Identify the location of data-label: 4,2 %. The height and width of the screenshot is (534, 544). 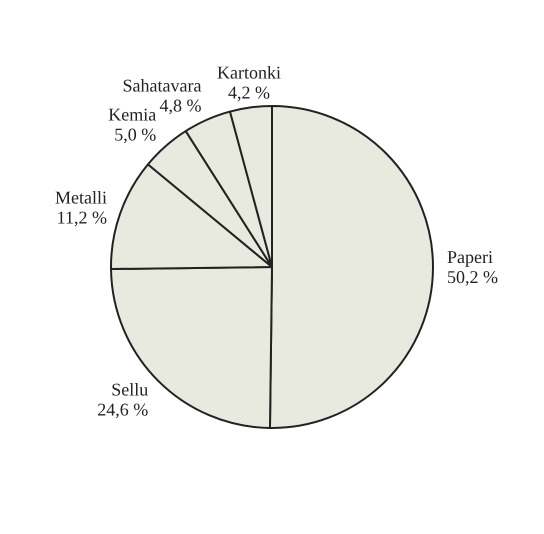
(249, 92).